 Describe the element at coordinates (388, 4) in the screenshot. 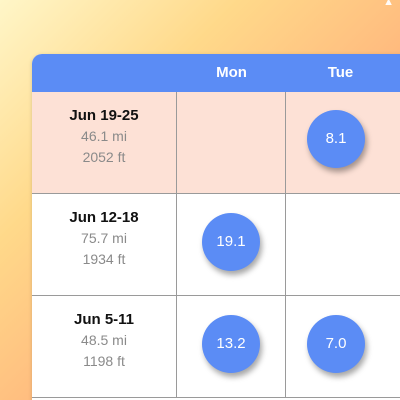

I see `up-arrow-icon: ▲` at that location.